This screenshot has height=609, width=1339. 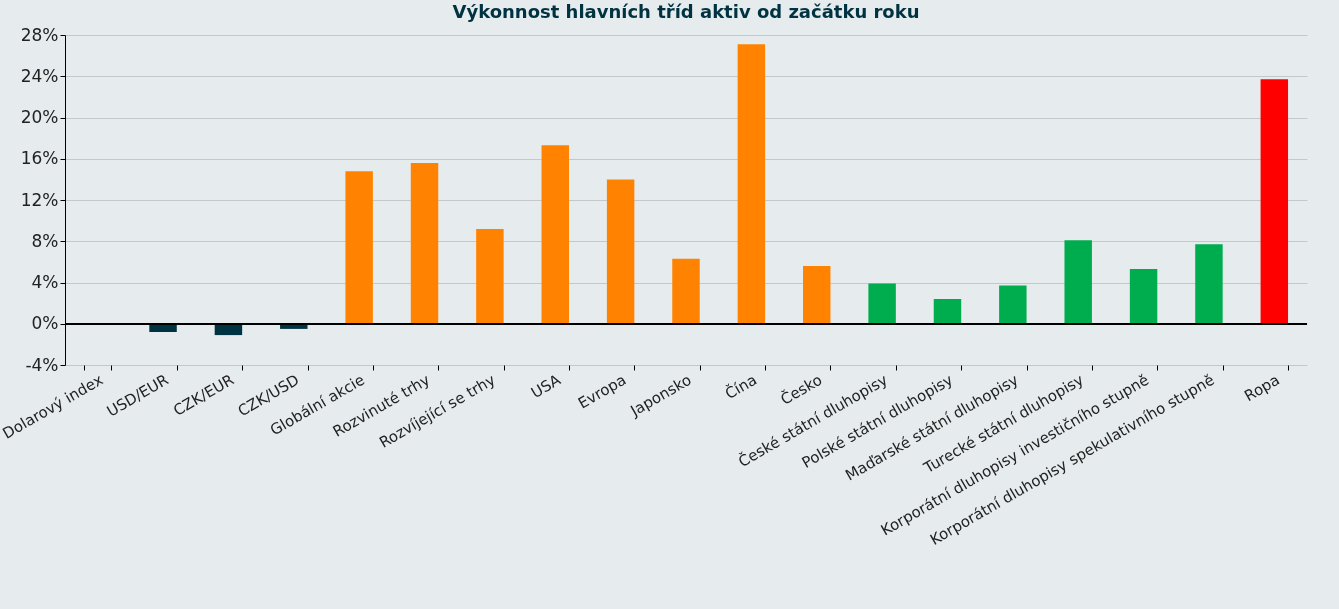 I want to click on y-tick-label: 0%, so click(x=45, y=323).